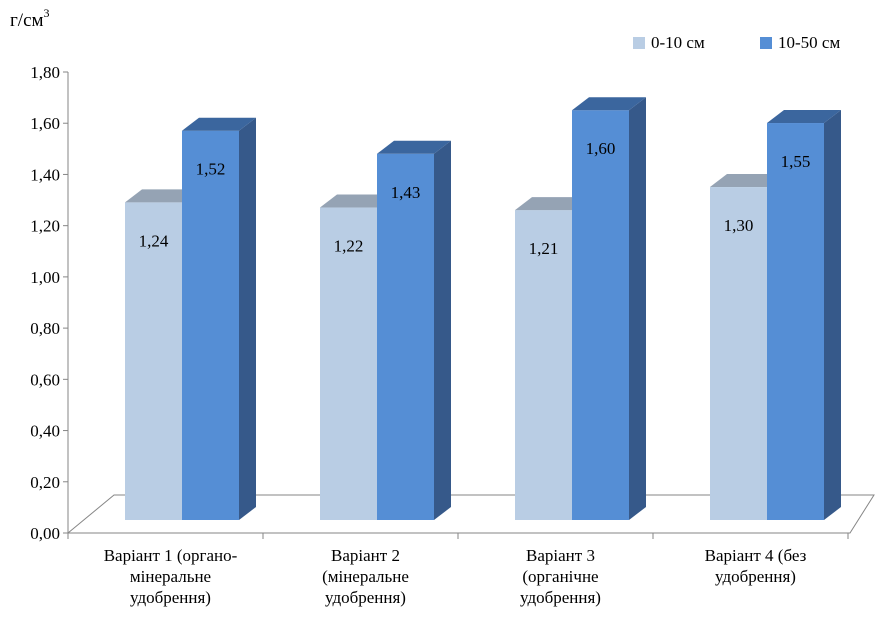 This screenshot has width=889, height=621. I want to click on x-category-label: Варіант 1 (органо-мінеральне удобрення), so click(171, 576).